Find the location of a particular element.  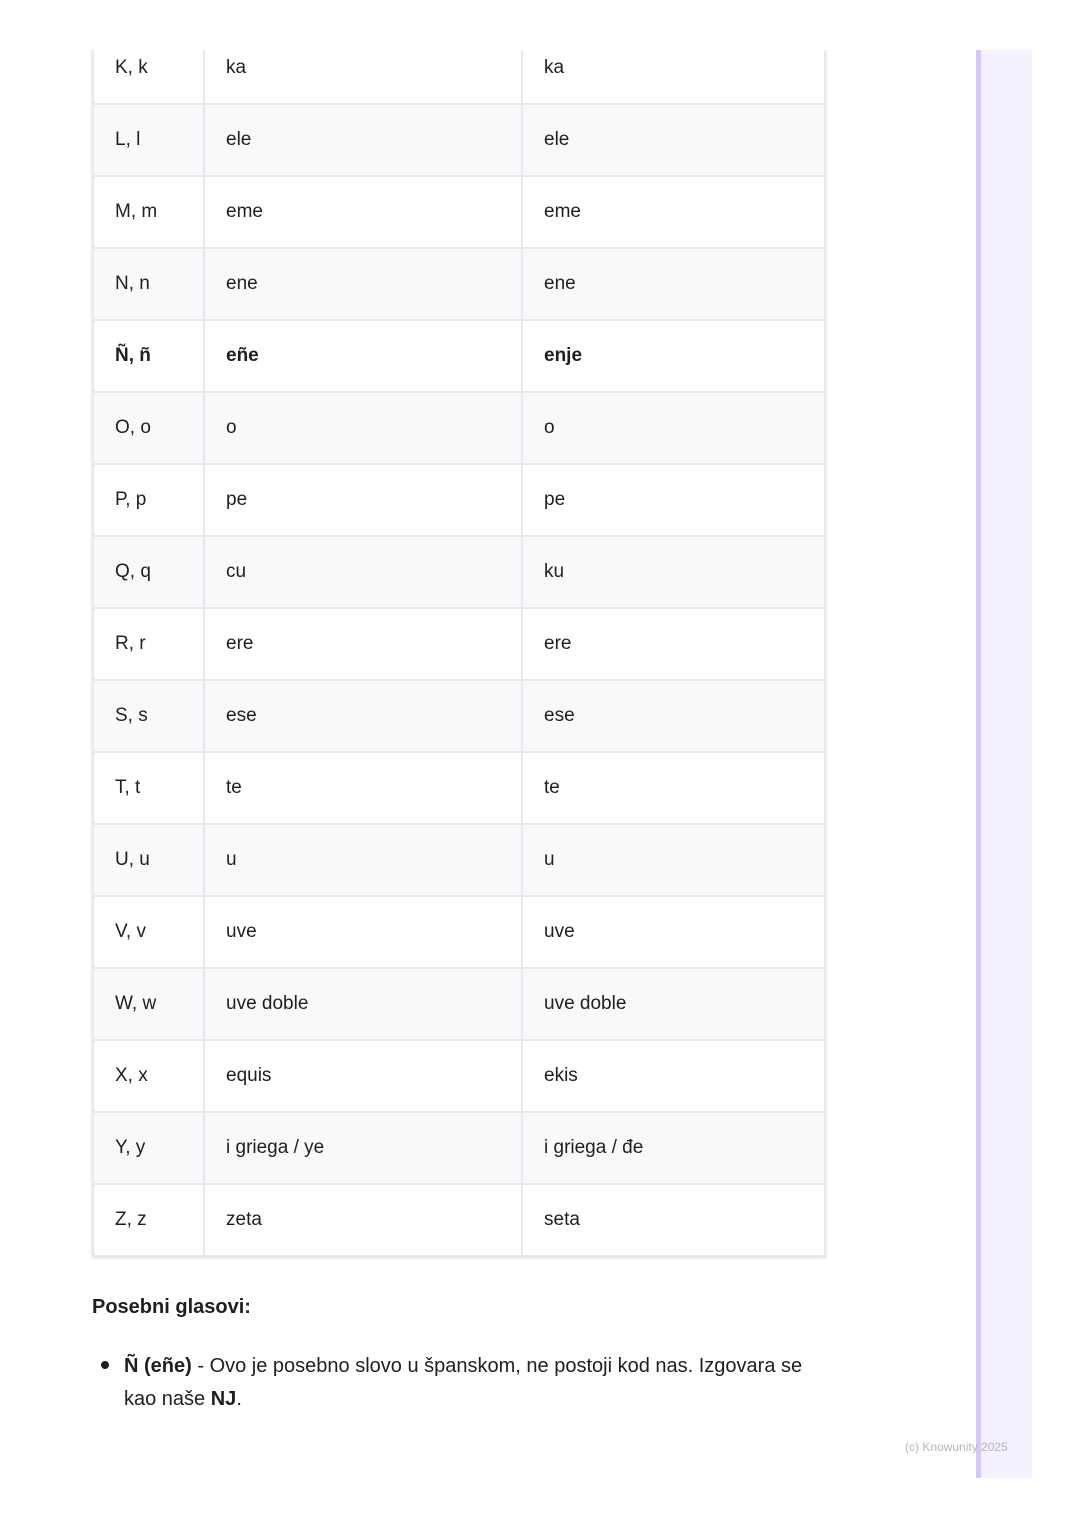

table-row: W, w uve doble uve doble is located at coordinates (459, 1004).